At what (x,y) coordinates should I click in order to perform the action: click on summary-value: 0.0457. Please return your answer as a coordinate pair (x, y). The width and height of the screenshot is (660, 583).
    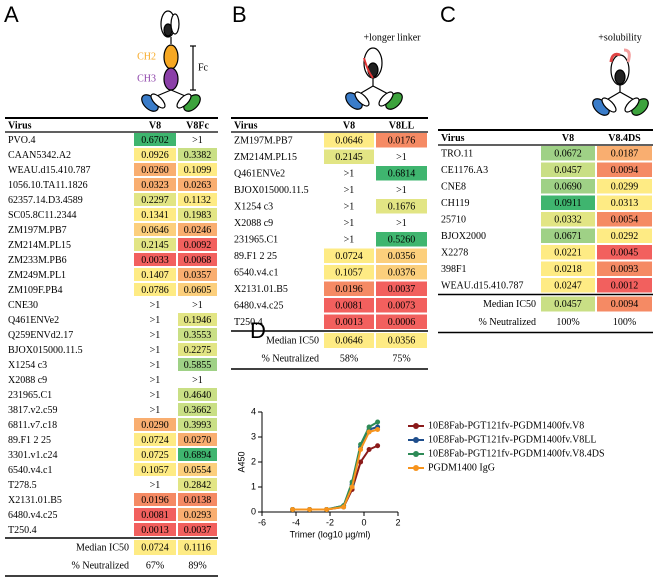
    Looking at the image, I should click on (568, 304).